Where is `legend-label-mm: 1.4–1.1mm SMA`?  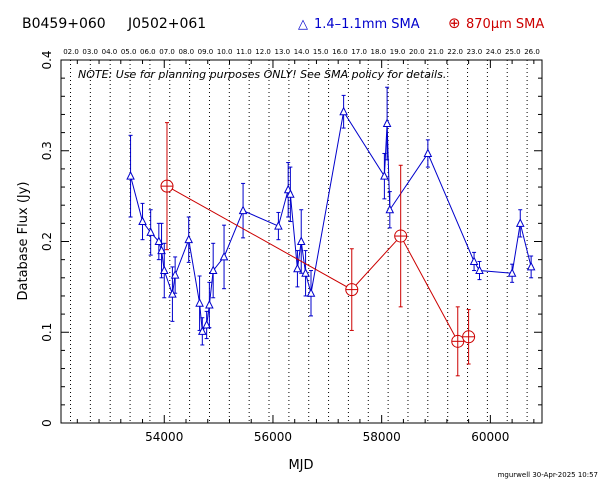
legend-label-mm: 1.4–1.1mm SMA is located at coordinates (367, 24).